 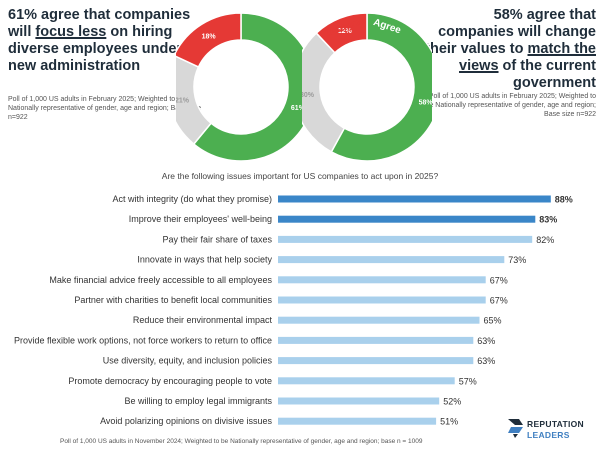 I want to click on right-donut-chart: 58%Agree30%12%Disagree, so click(x=367, y=87).